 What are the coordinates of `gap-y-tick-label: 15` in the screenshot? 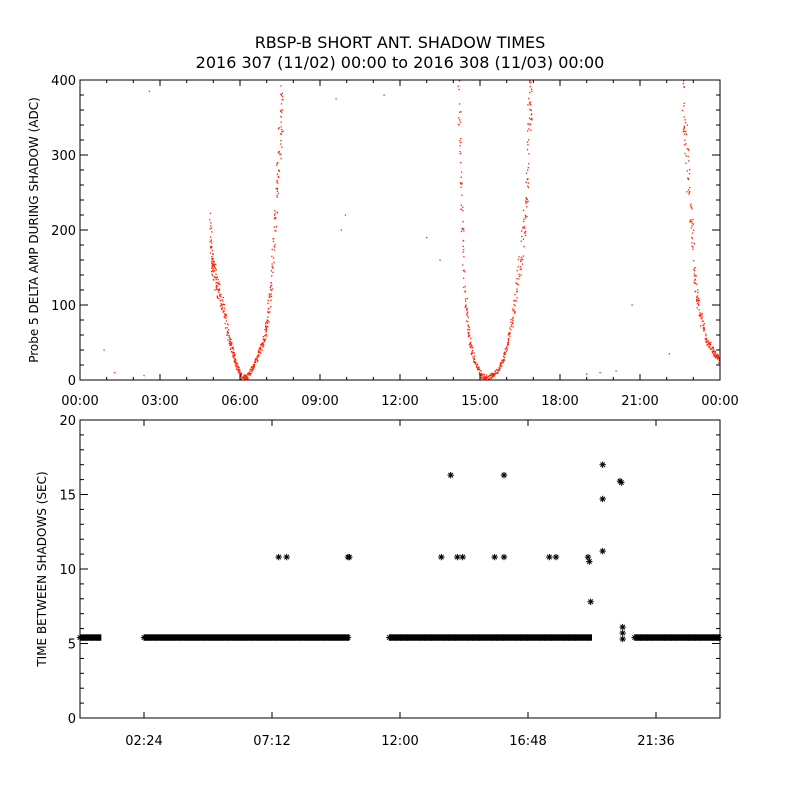 It's located at (67, 496).